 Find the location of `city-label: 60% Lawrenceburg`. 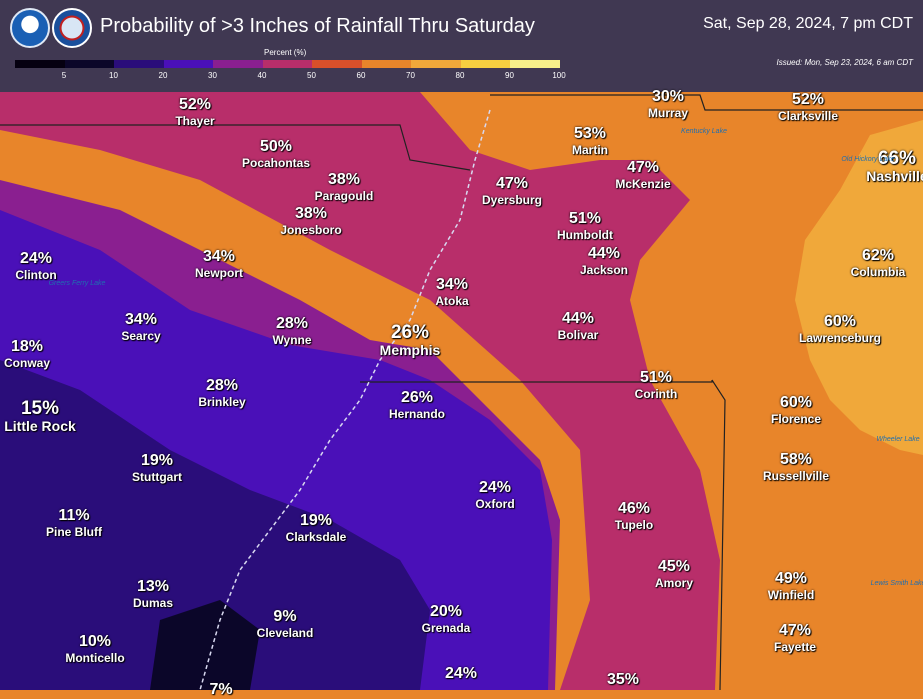

city-label: 60% Lawrenceburg is located at coordinates (840, 329).